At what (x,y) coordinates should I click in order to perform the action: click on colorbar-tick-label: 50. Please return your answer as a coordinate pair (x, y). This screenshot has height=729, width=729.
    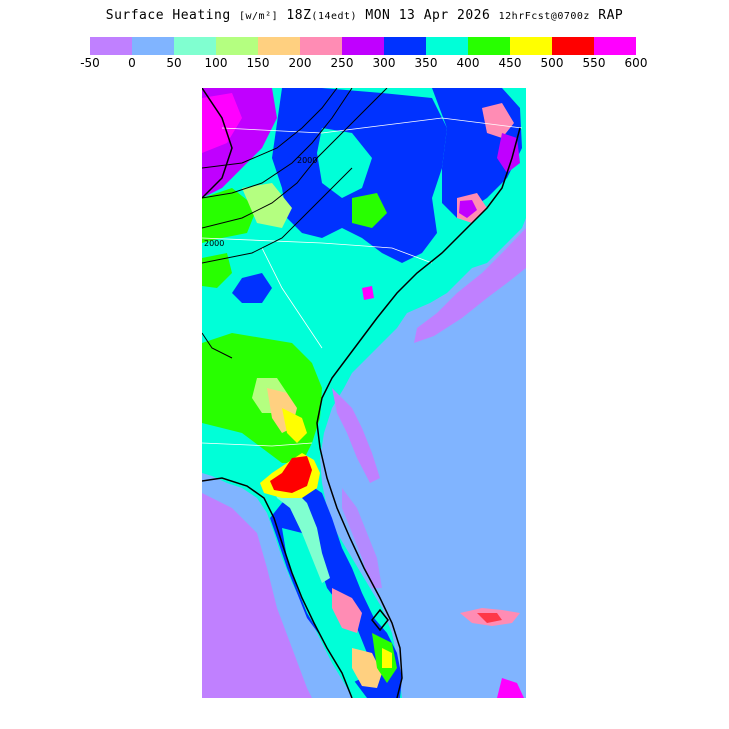
    Looking at the image, I should click on (174, 63).